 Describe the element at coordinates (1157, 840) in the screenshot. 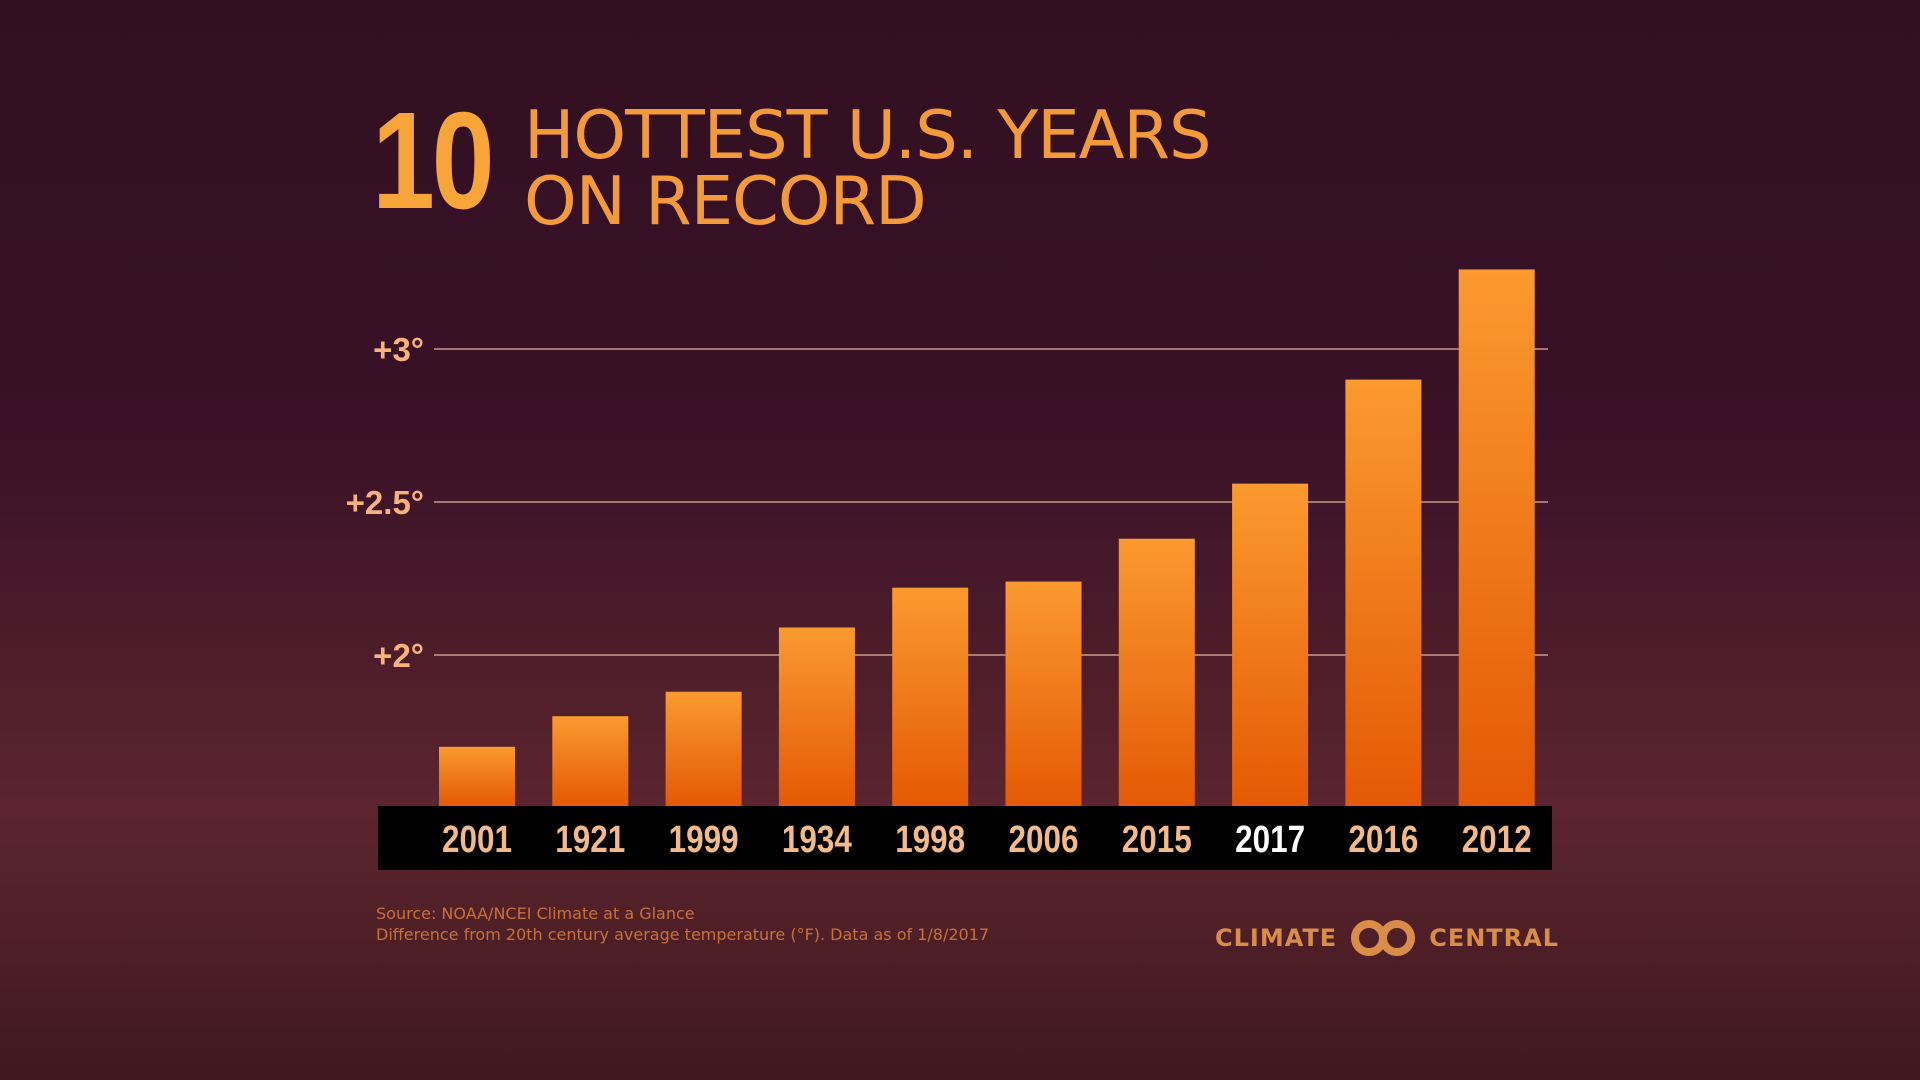

I see `x-tick-label-2015: 2015` at that location.